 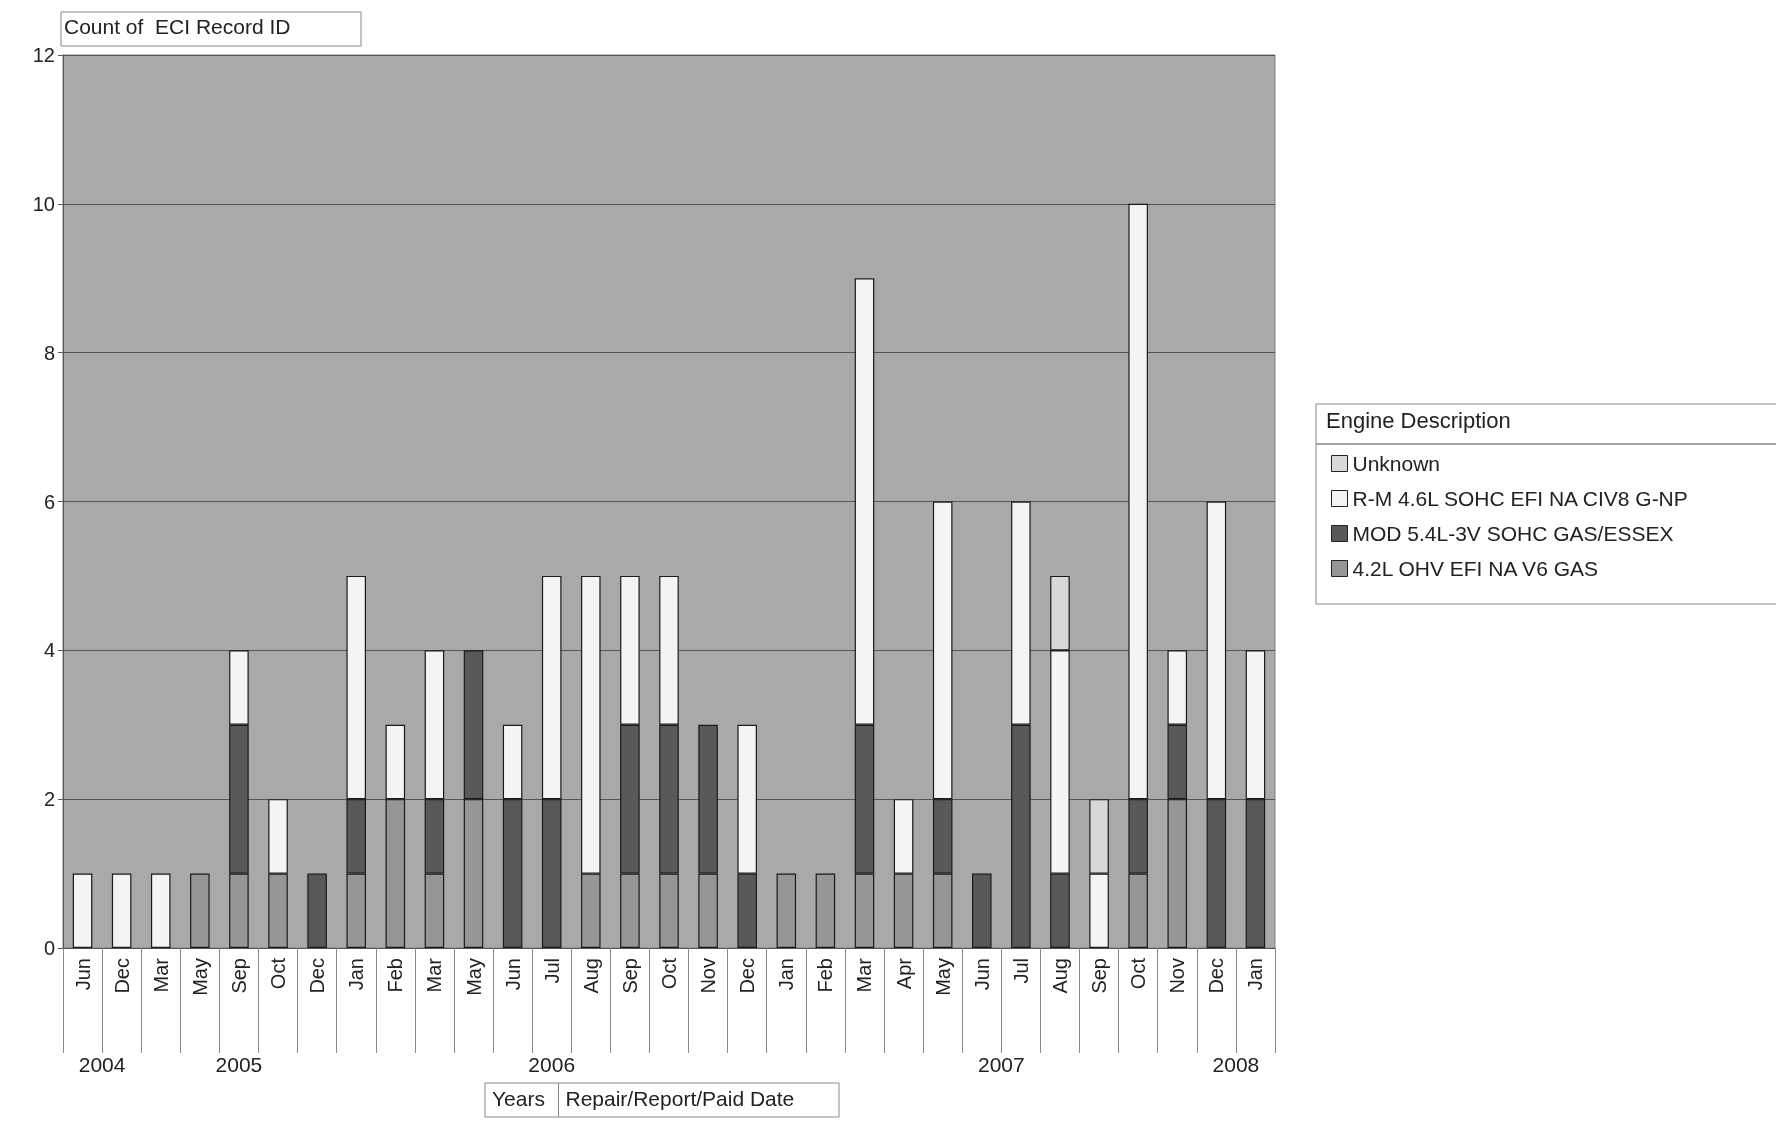 What do you see at coordinates (1513, 533) in the screenshot?
I see `legend-label: MOD 5.4L-3V SOHC GAS/ESSEX` at bounding box center [1513, 533].